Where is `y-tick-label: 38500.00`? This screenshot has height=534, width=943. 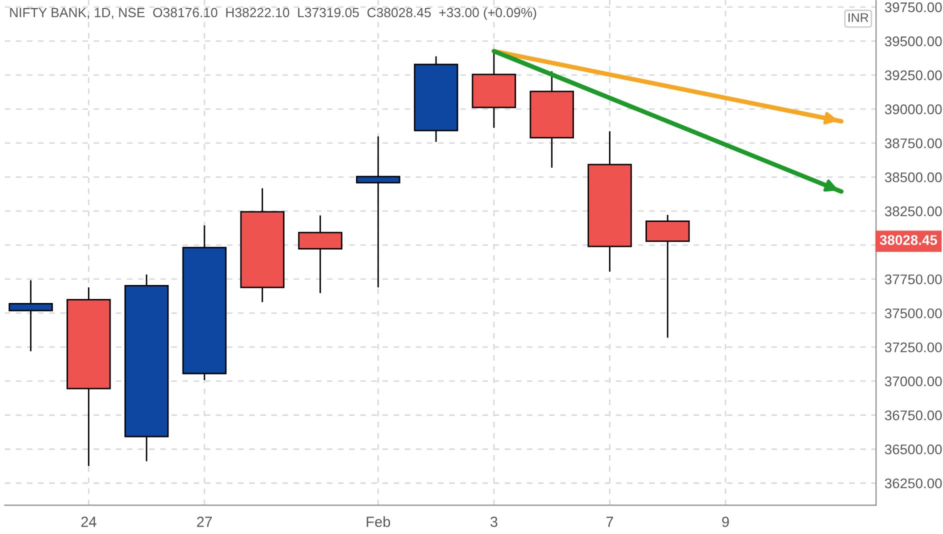 y-tick-label: 38500.00 is located at coordinates (913, 177).